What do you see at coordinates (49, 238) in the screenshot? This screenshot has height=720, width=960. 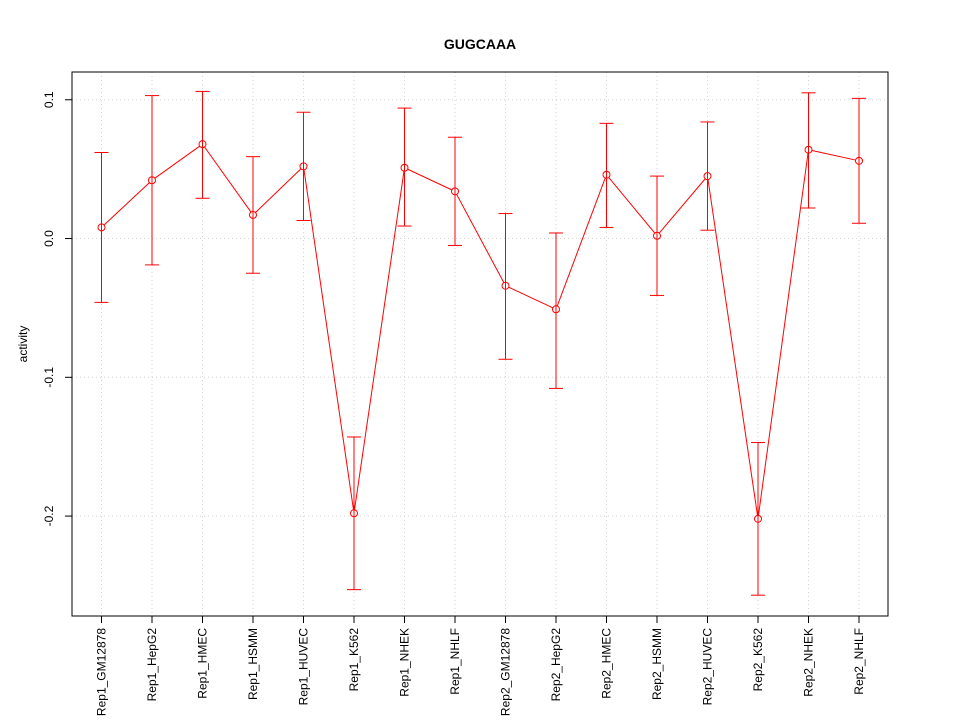 I see `y-tick-label: 0.0` at bounding box center [49, 238].